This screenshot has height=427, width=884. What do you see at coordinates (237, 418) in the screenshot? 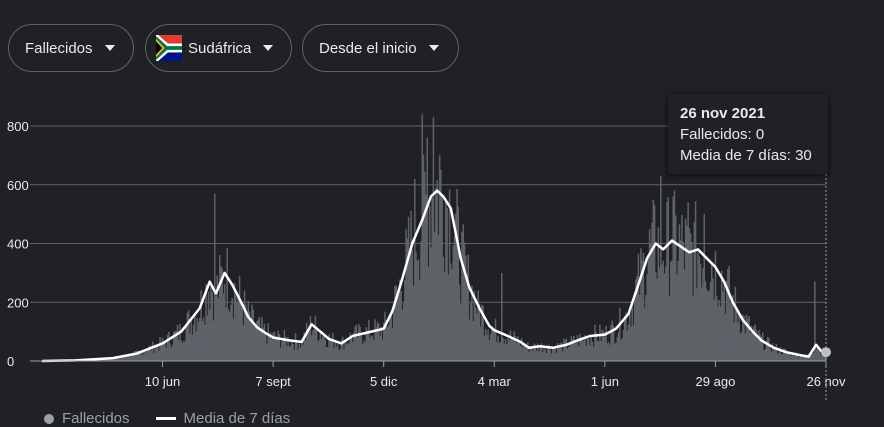
I see `legend-average-label: Media de 7 días` at bounding box center [237, 418].